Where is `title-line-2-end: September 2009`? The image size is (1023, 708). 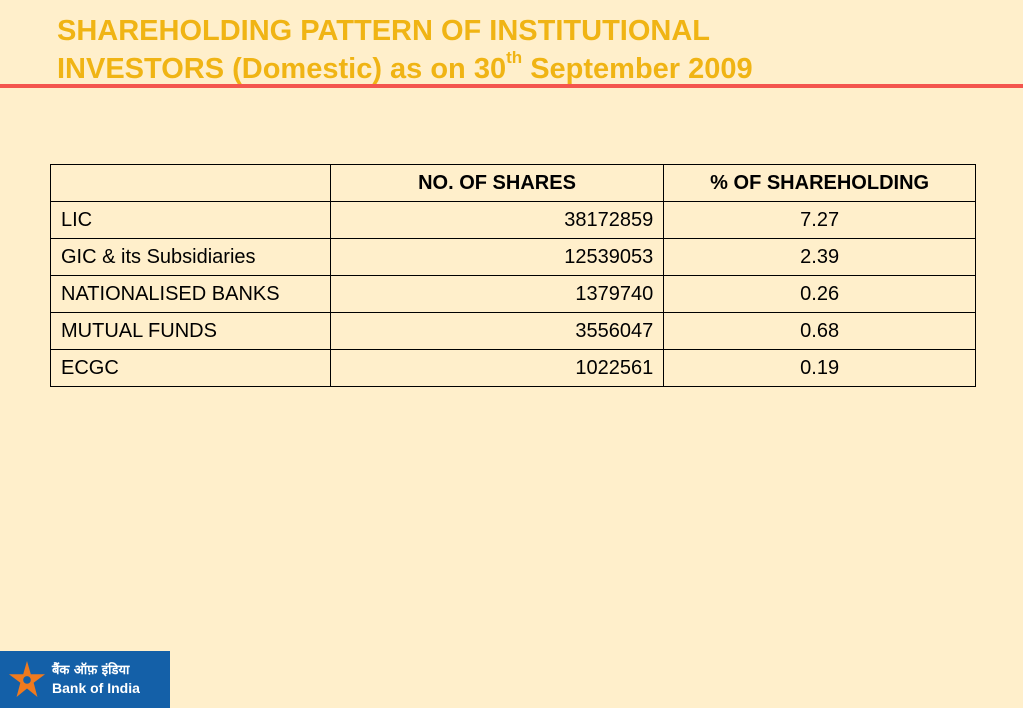 title-line-2-end: September 2009 is located at coordinates (637, 69).